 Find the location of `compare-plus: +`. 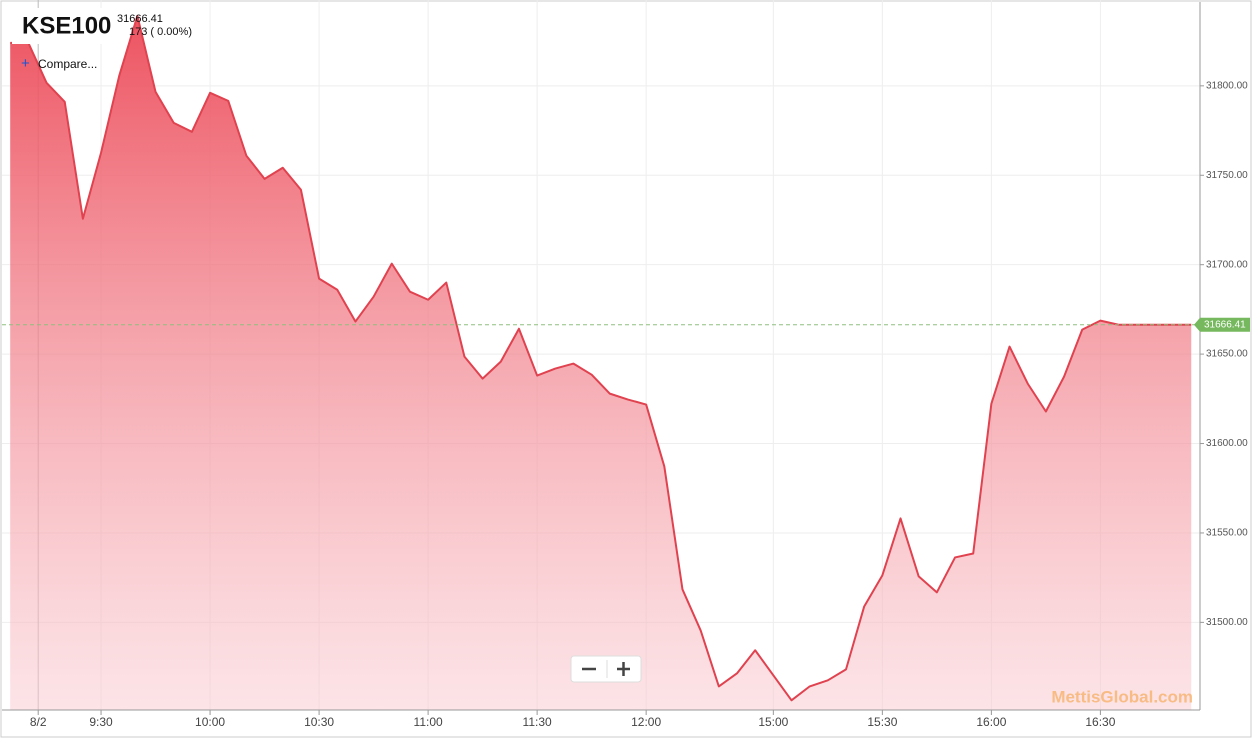

compare-plus: + is located at coordinates (25, 63).